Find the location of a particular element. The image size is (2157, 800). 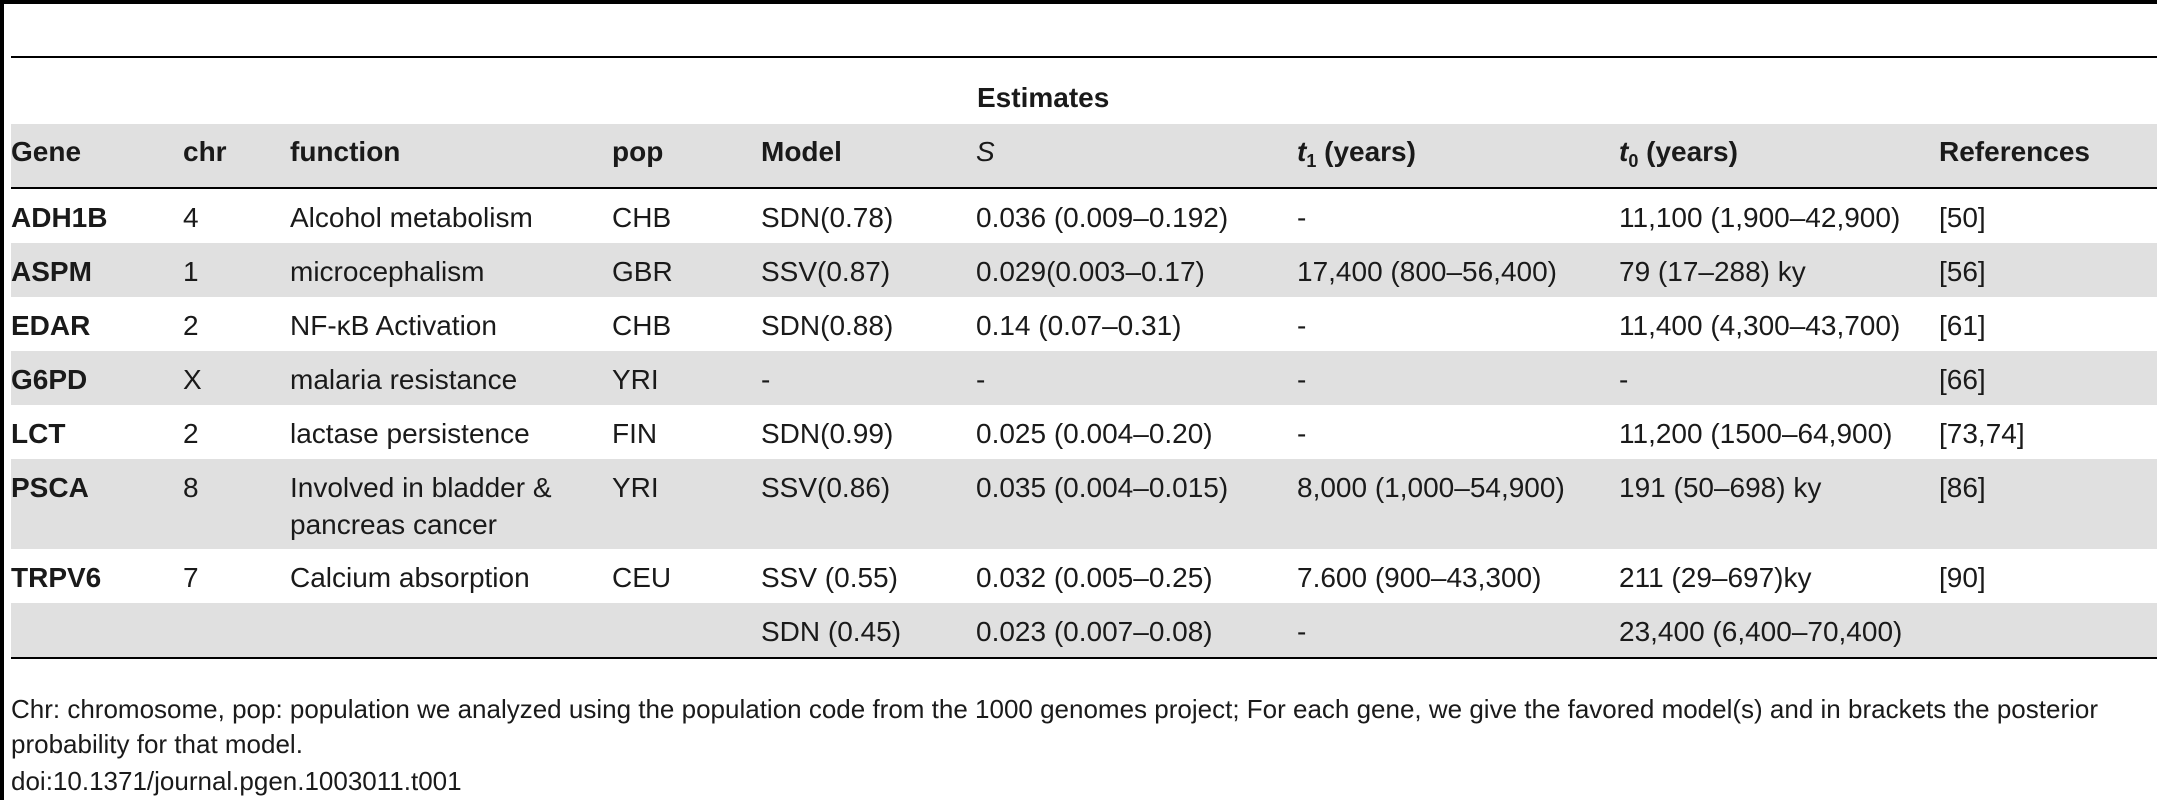

cell-gene: LCT is located at coordinates (38, 433).